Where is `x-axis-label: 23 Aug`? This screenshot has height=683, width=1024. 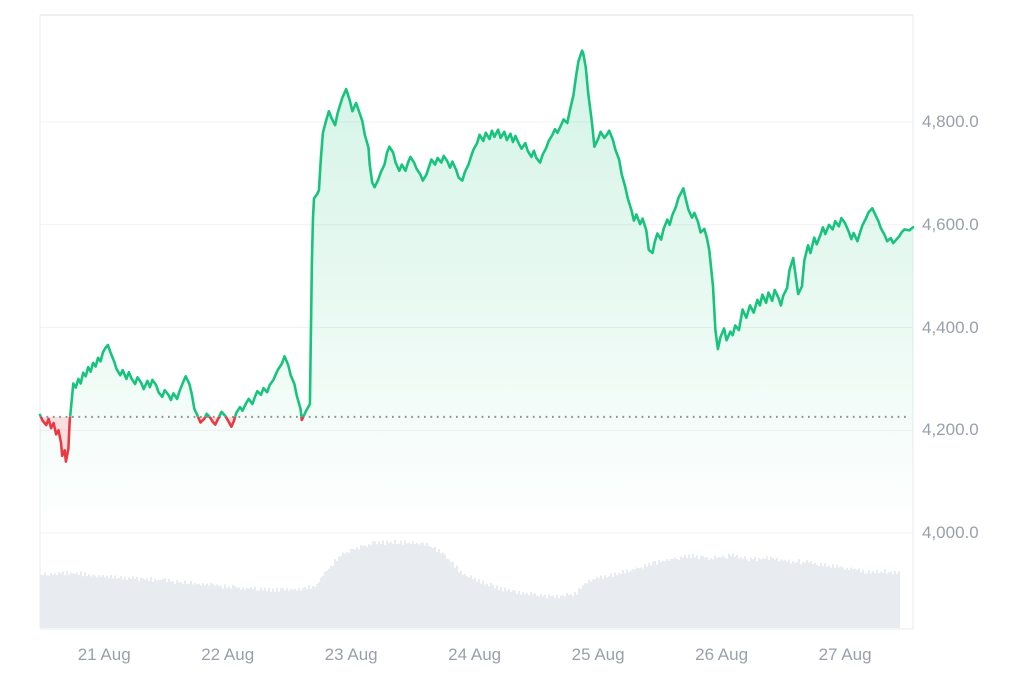 x-axis-label: 23 Aug is located at coordinates (351, 654).